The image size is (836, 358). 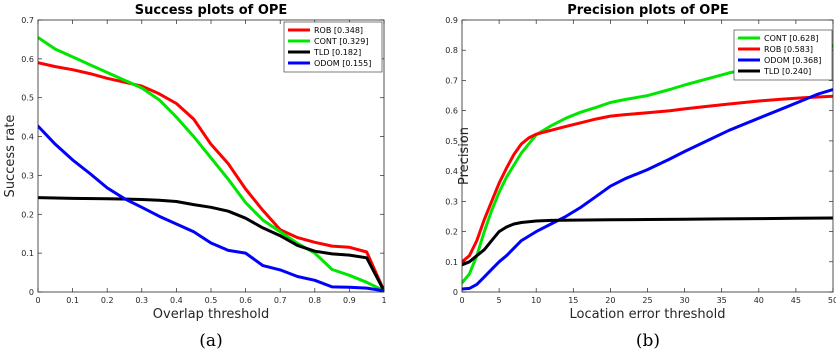 What do you see at coordinates (499, 300) in the screenshot?
I see `x-tick-label: 5` at bounding box center [499, 300].